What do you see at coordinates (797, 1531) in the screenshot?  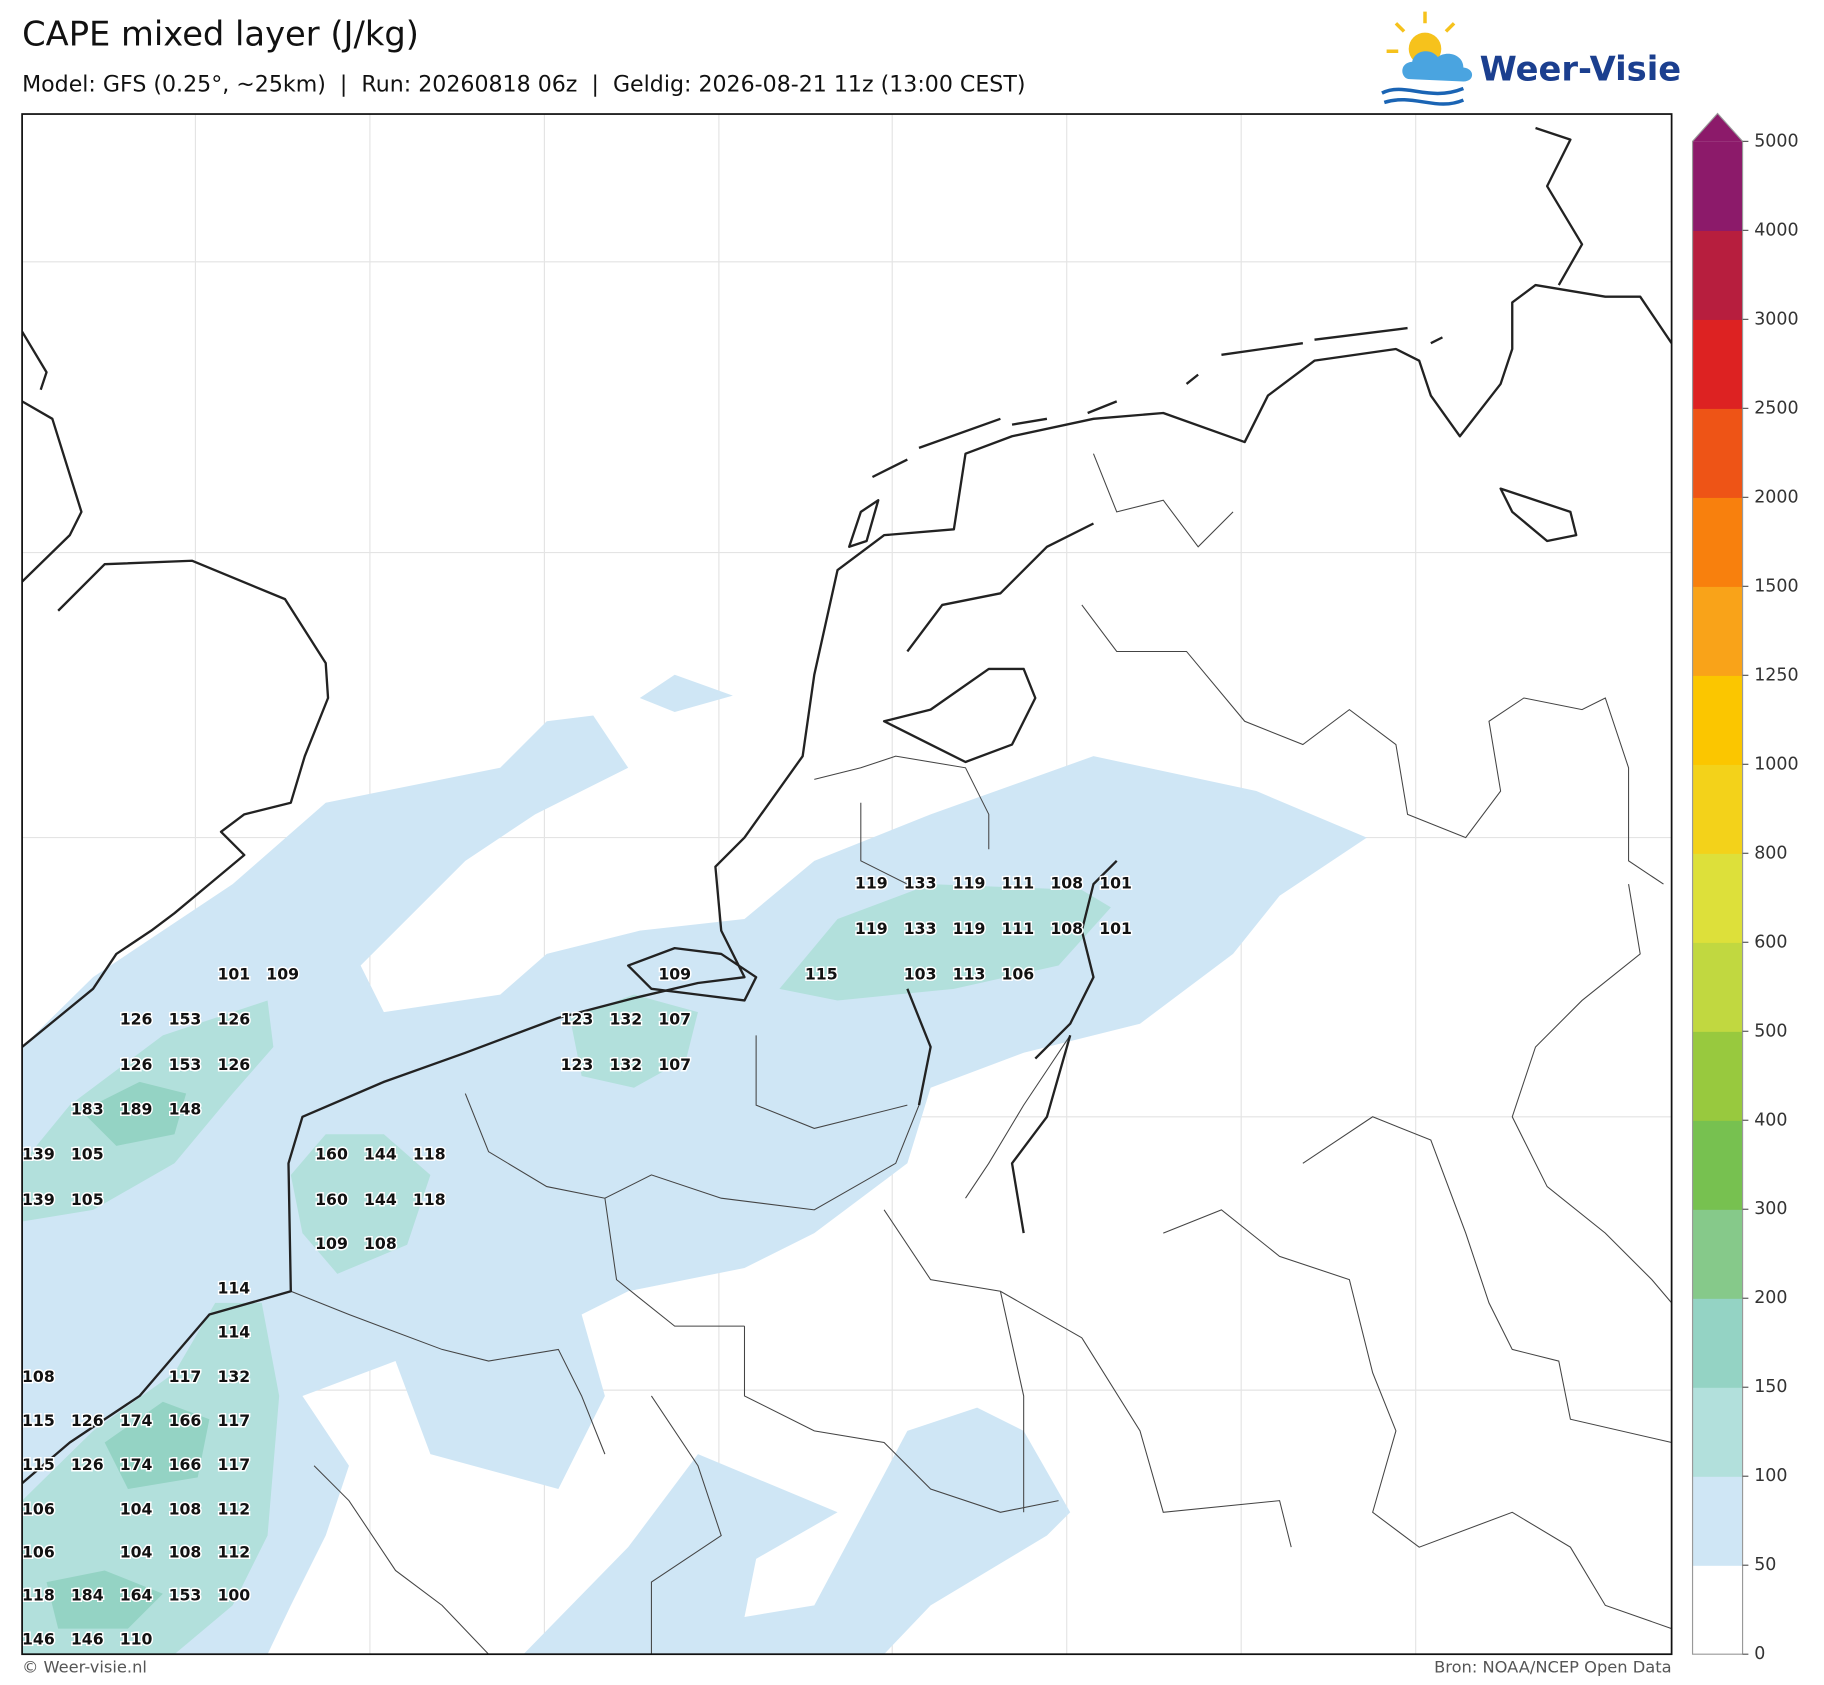 I see `cape-50-area` at bounding box center [797, 1531].